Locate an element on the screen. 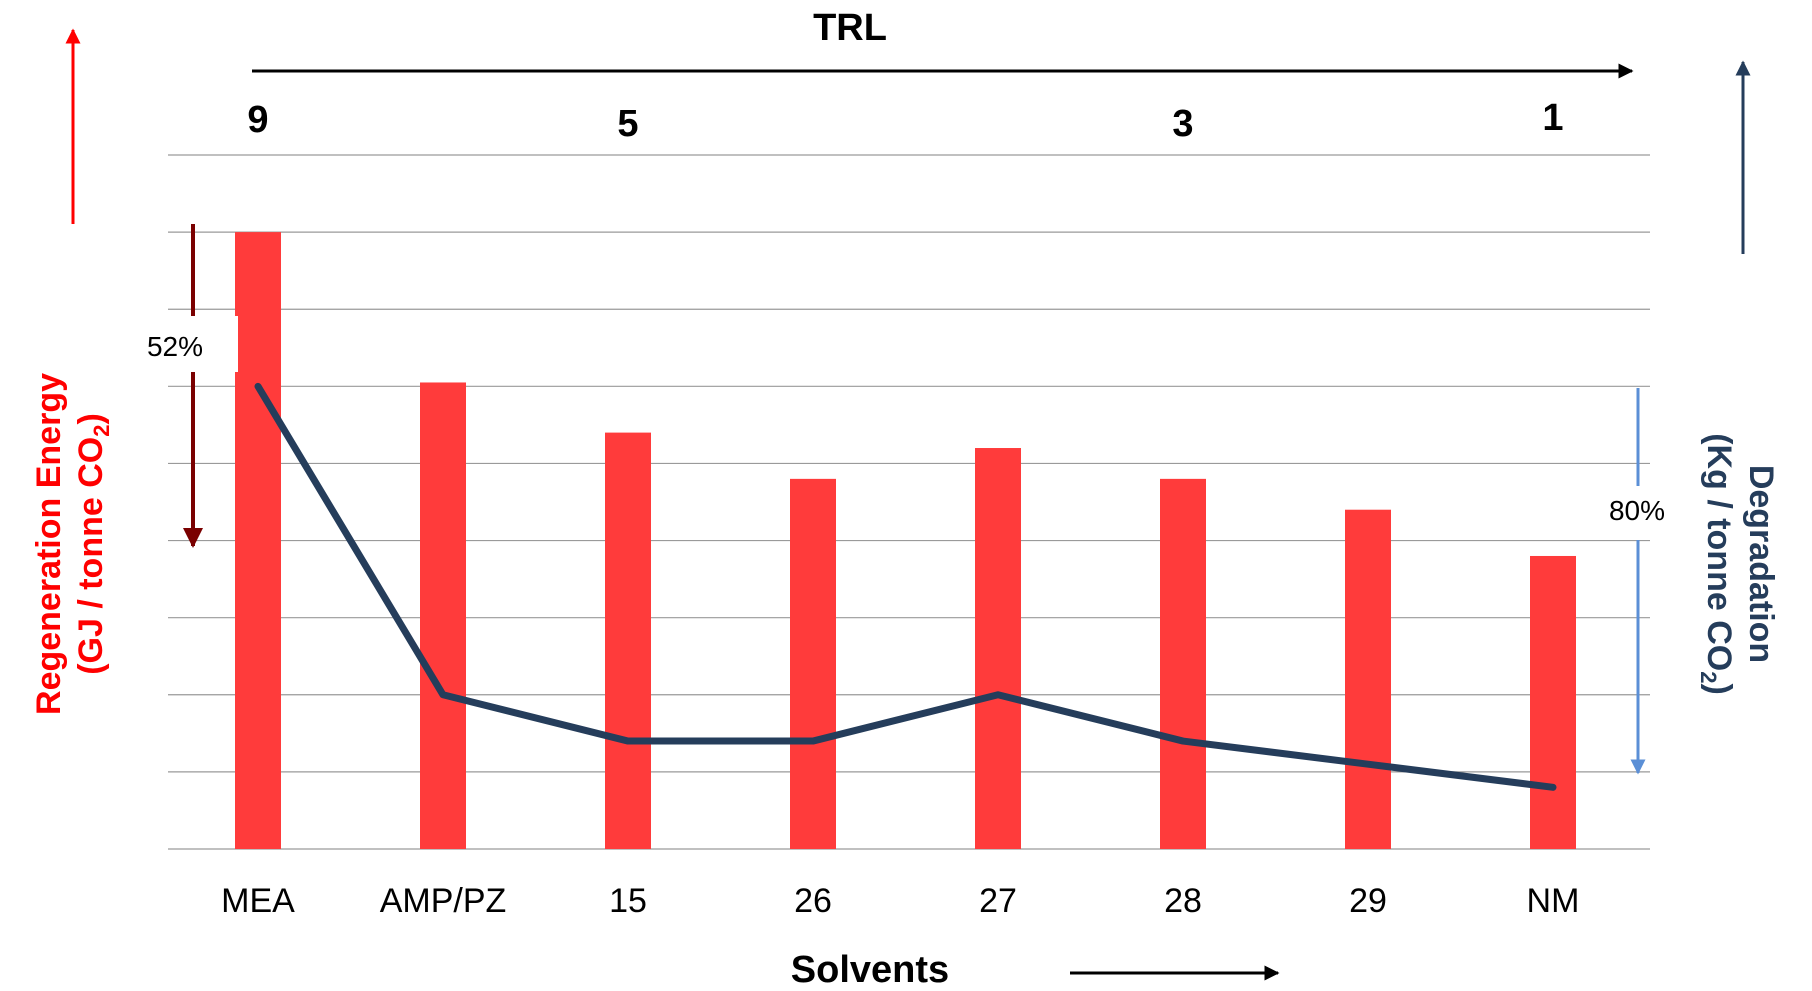 The height and width of the screenshot is (991, 1812). y-axis-title: Regeneration Energy is located at coordinates (49, 544).